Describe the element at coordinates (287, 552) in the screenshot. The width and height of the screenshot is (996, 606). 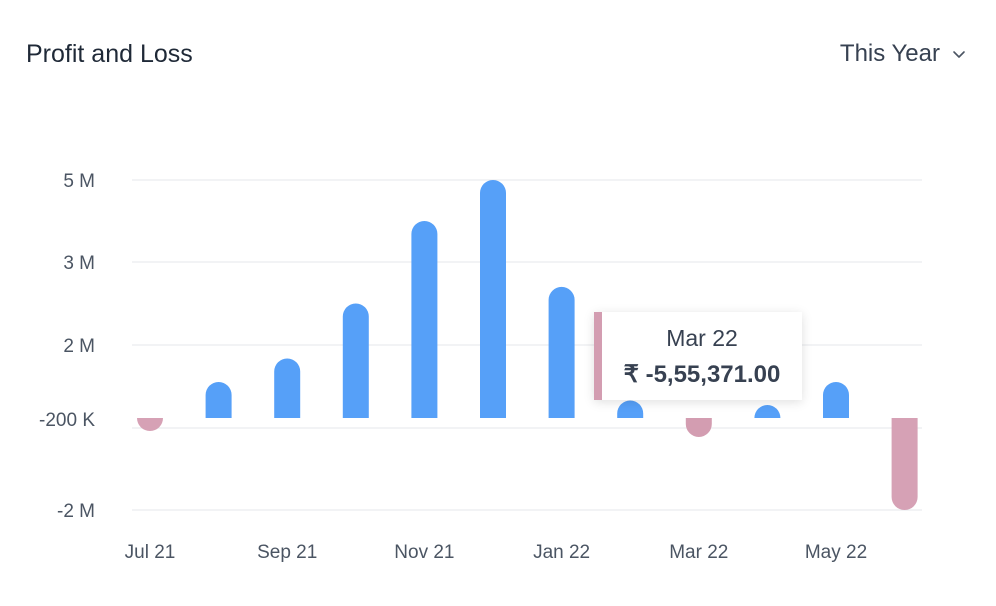
I see `x-tick-label: Sep 21` at that location.